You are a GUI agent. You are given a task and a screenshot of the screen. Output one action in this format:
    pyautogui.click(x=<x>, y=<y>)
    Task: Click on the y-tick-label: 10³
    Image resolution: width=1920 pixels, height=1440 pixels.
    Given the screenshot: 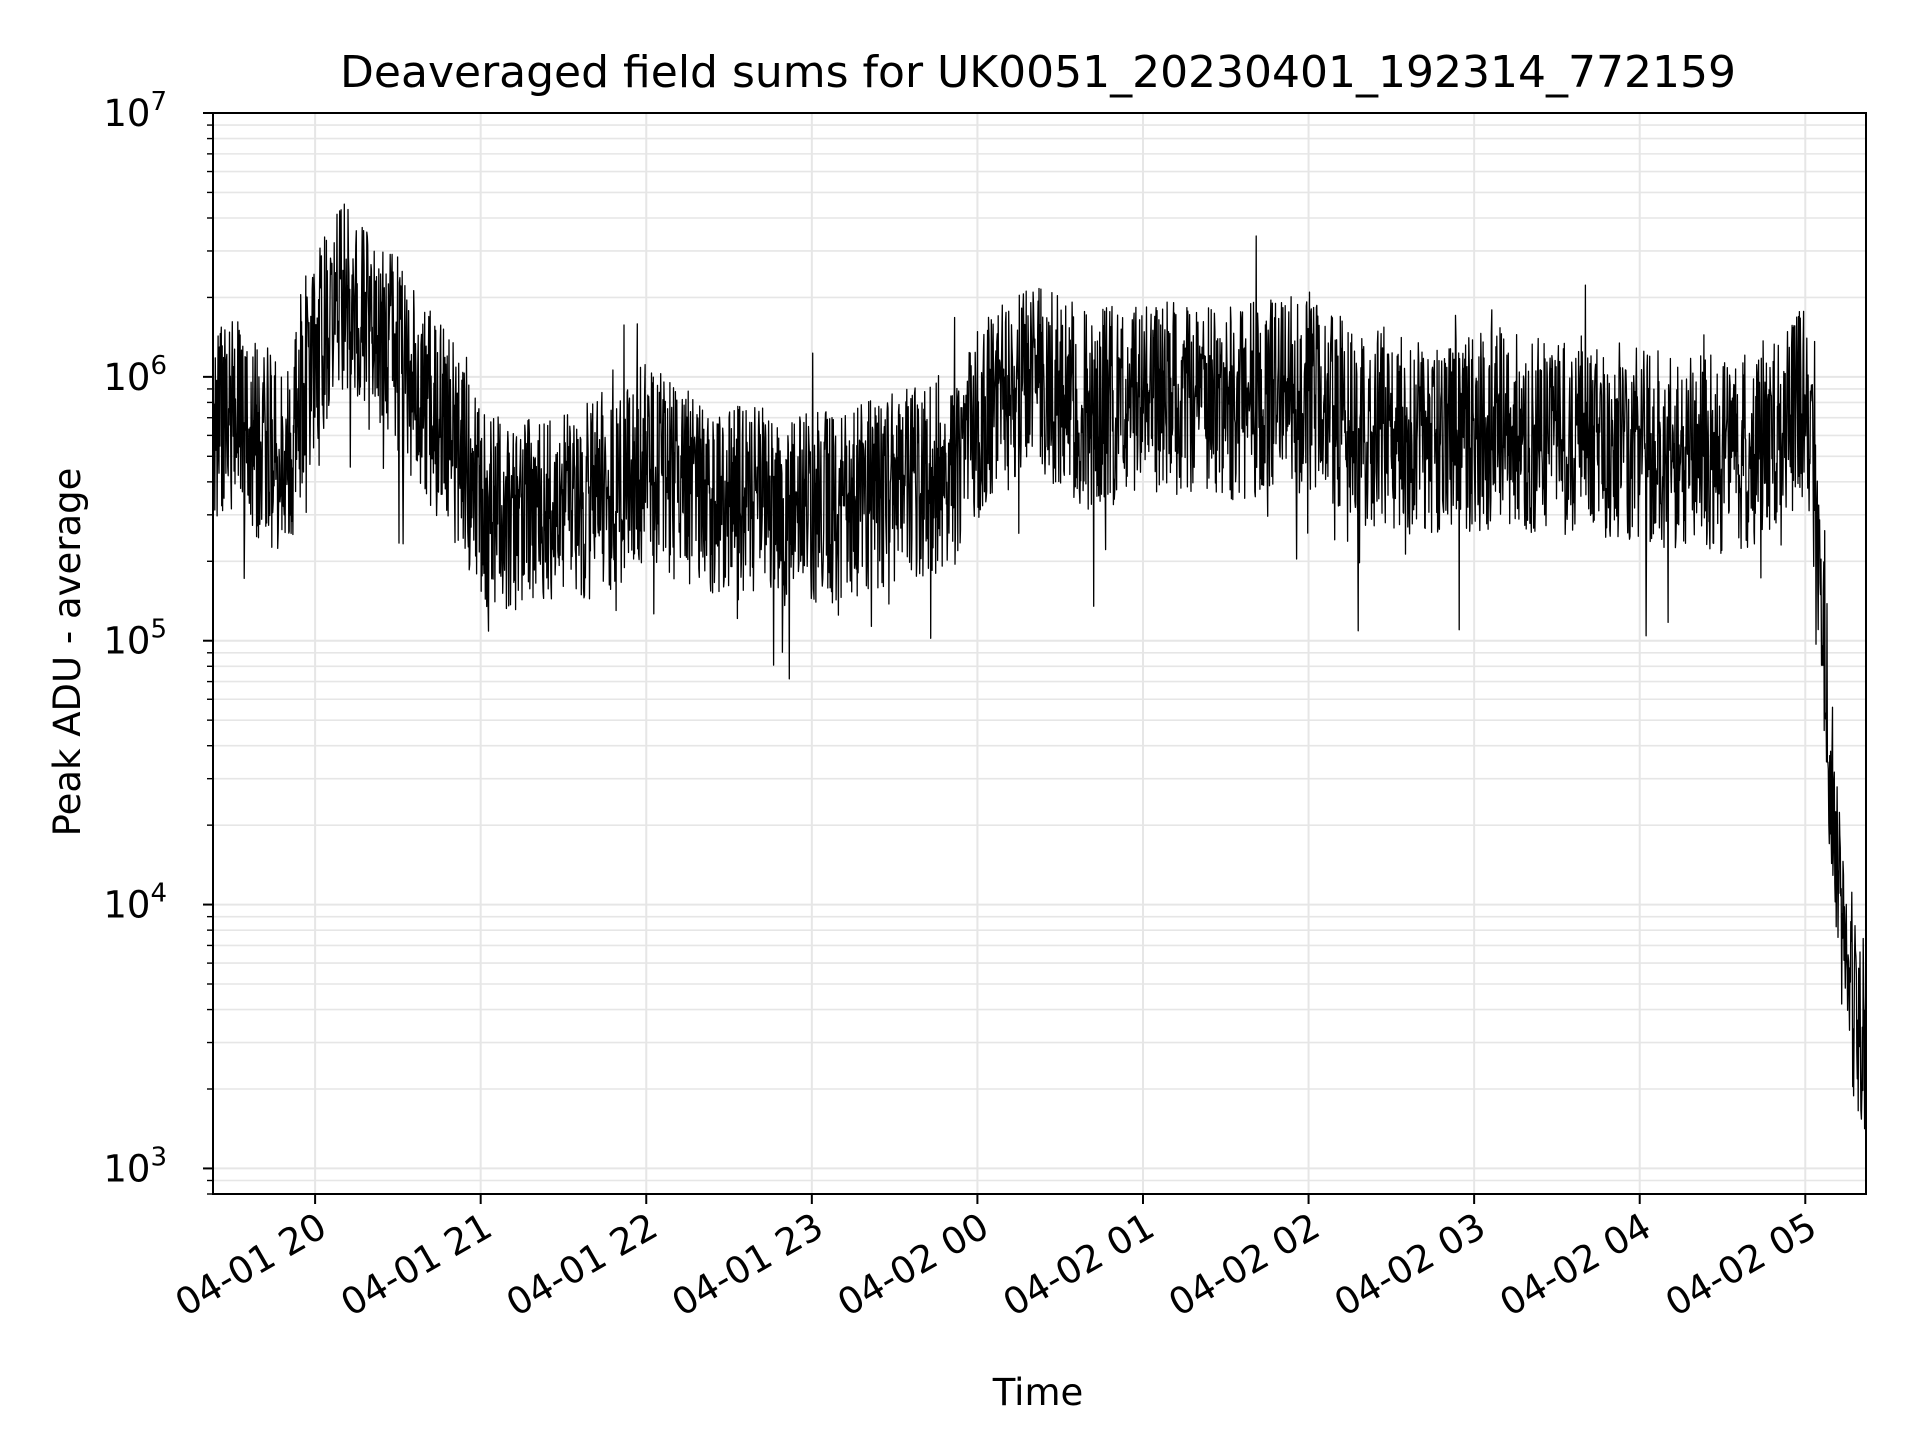 What is the action you would take?
    pyautogui.click(x=135, y=1166)
    